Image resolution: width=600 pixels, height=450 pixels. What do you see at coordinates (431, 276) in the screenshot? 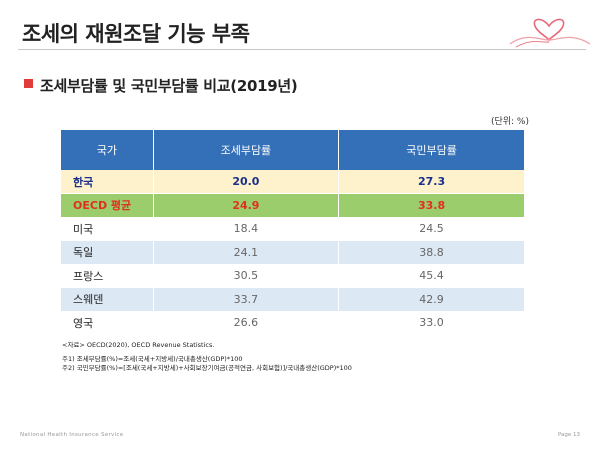
I see `national-burden-cell: 45.4` at bounding box center [431, 276].